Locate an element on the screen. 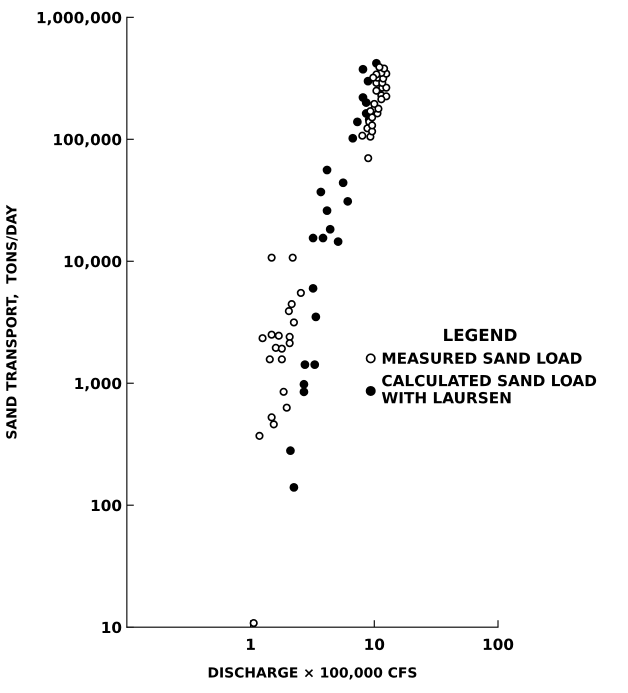  y-tick-label: 10 is located at coordinates (112, 628).